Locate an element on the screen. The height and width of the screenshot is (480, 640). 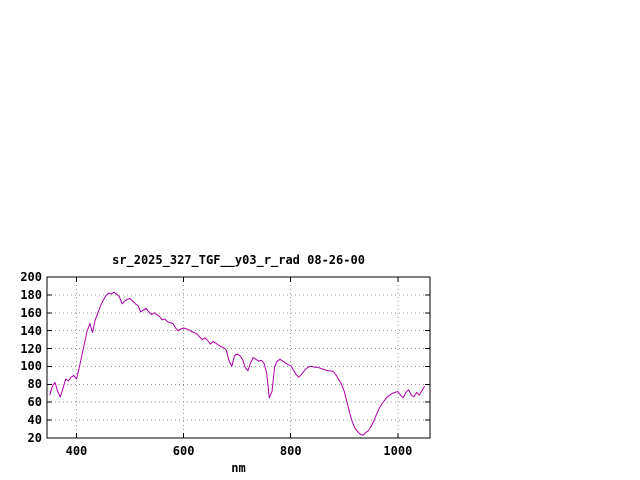
y-tick-label: 20 is located at coordinates (34, 438).